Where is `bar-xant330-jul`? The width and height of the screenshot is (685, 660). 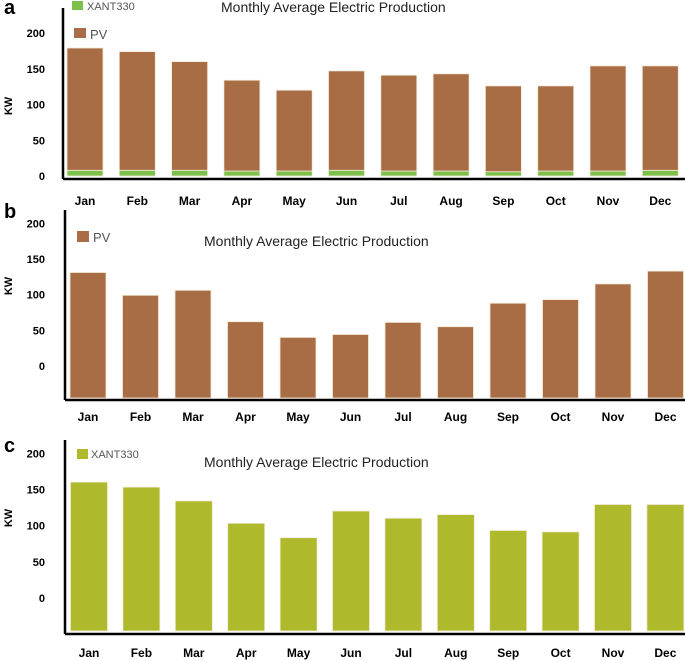 bar-xant330-jul is located at coordinates (399, 173).